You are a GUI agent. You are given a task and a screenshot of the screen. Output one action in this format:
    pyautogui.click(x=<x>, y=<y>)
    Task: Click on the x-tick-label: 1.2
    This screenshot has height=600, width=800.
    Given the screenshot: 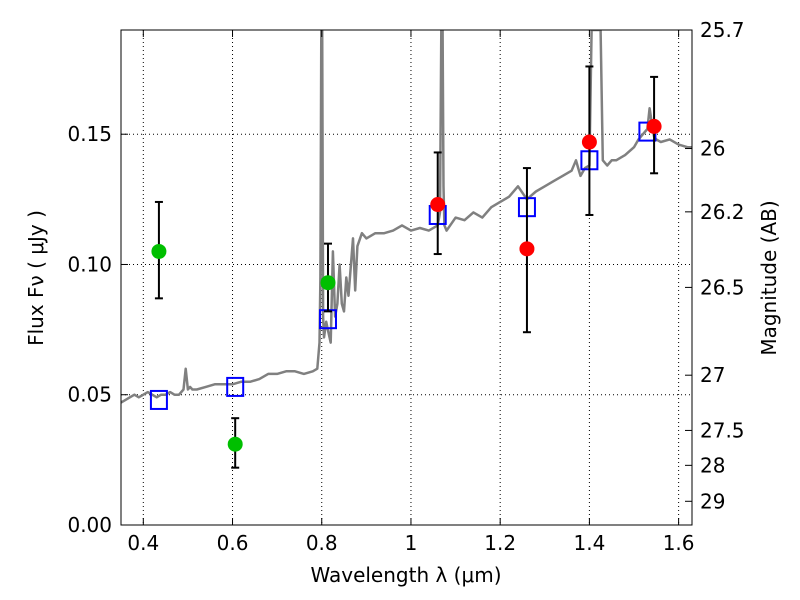 What is the action you would take?
    pyautogui.click(x=500, y=543)
    